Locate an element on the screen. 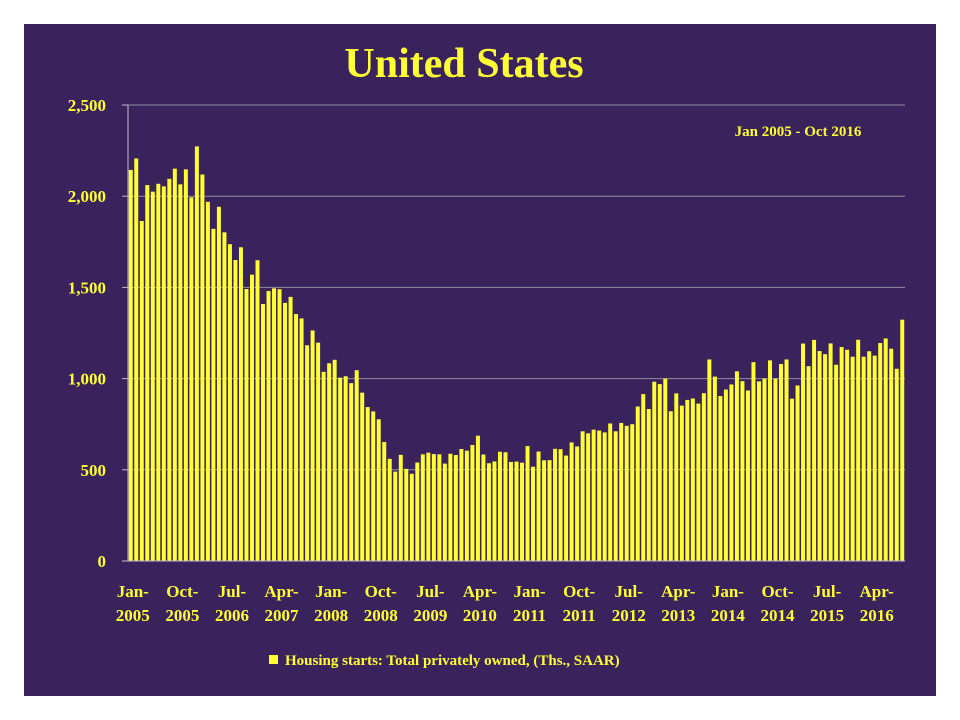  date-range-annotation: Jan 2005 - Oct 2016 is located at coordinates (798, 132).